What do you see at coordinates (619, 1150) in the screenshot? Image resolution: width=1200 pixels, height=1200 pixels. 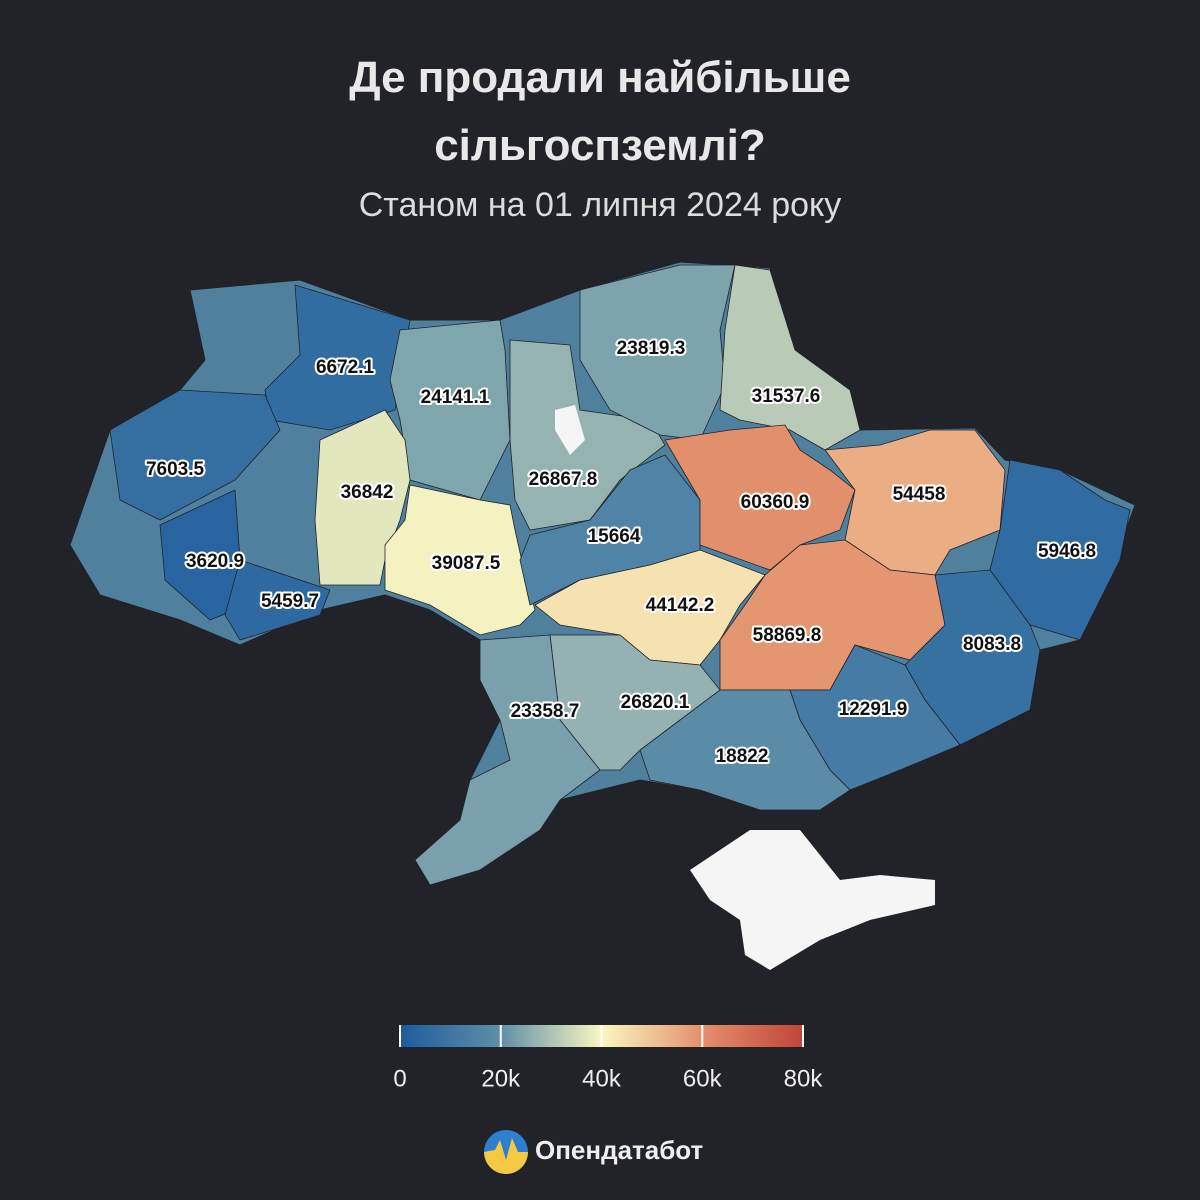 I see `brand: Опендатабот` at bounding box center [619, 1150].